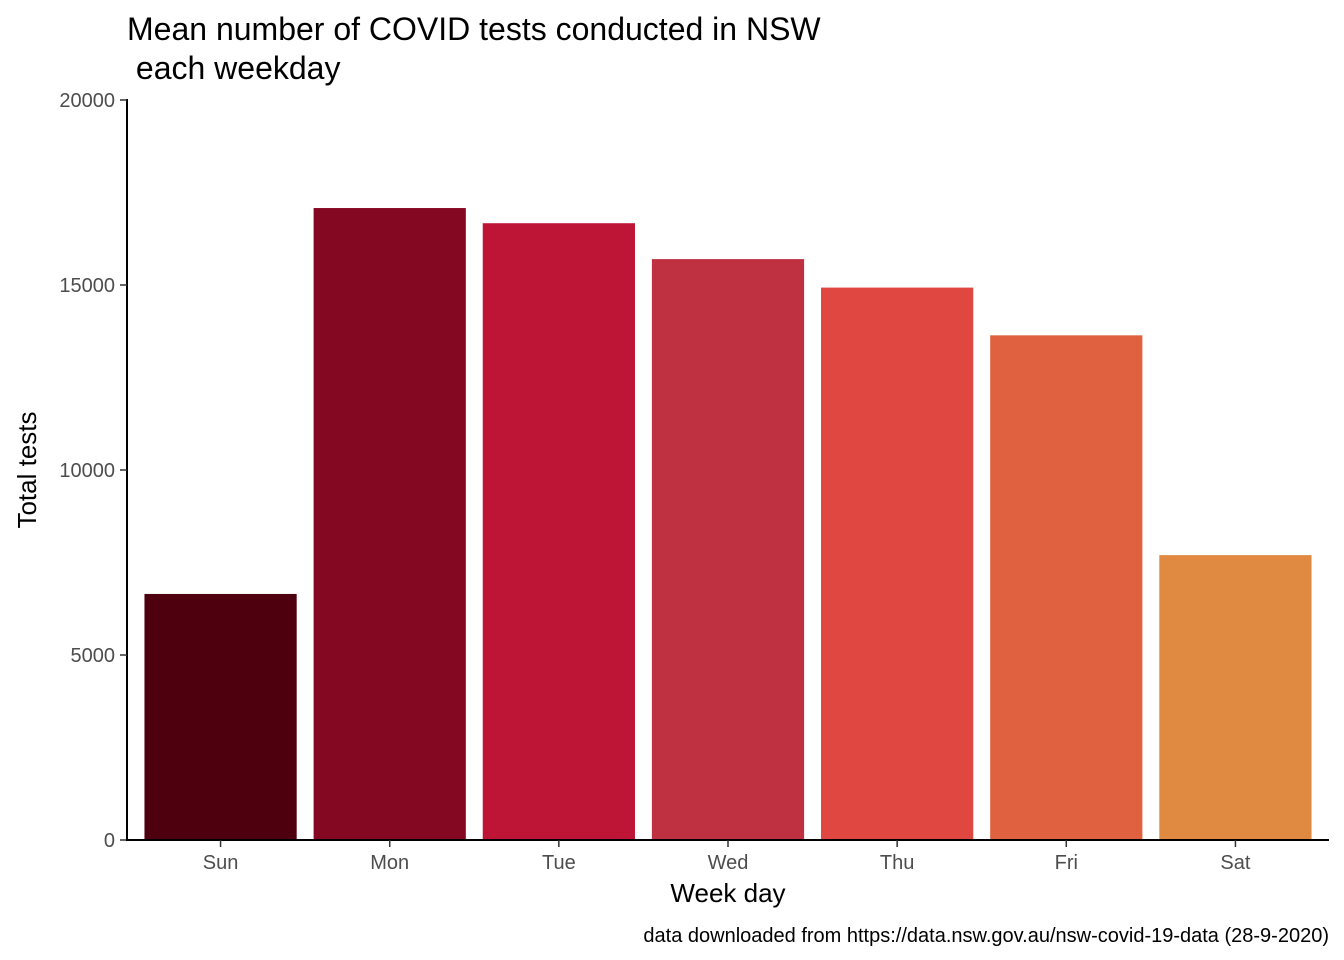 The height and width of the screenshot is (960, 1344). Describe the element at coordinates (728, 550) in the screenshot. I see `bar-wed` at that location.